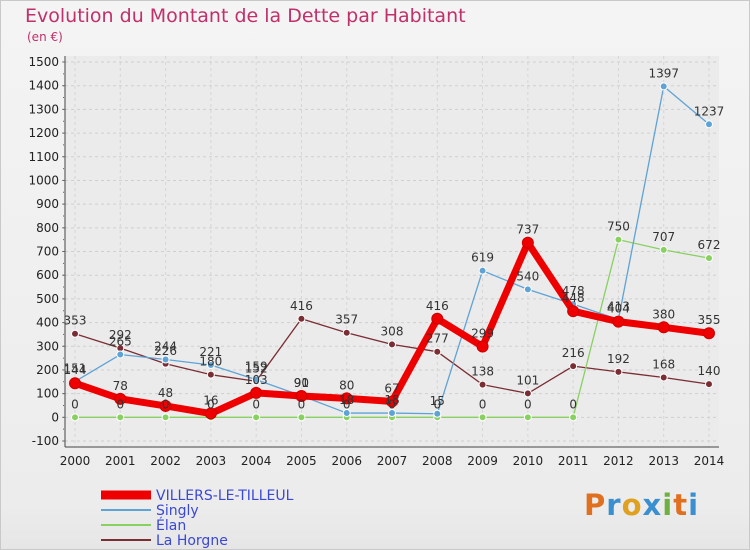  What do you see at coordinates (573, 291) in the screenshot?
I see `data-label: 478` at bounding box center [573, 291].